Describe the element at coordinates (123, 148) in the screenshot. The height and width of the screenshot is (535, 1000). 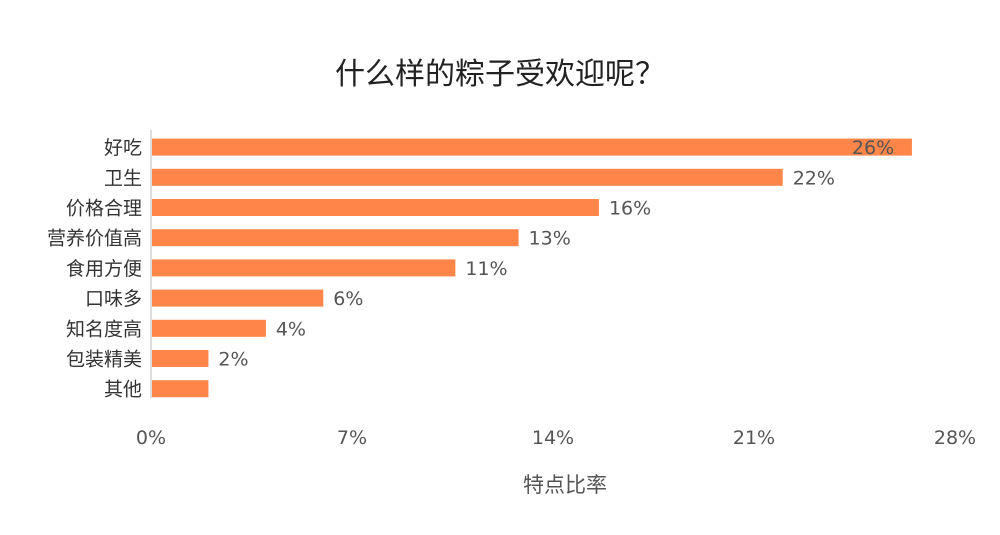
I see `category-label: 好吃` at that location.